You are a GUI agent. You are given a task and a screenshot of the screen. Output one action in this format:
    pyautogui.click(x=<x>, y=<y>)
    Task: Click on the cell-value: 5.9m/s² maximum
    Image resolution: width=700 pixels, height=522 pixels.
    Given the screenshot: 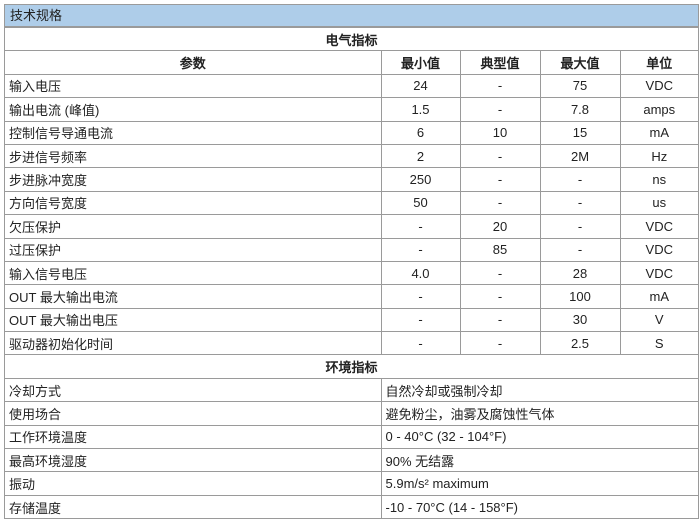 What is the action you would take?
    pyautogui.click(x=539, y=483)
    